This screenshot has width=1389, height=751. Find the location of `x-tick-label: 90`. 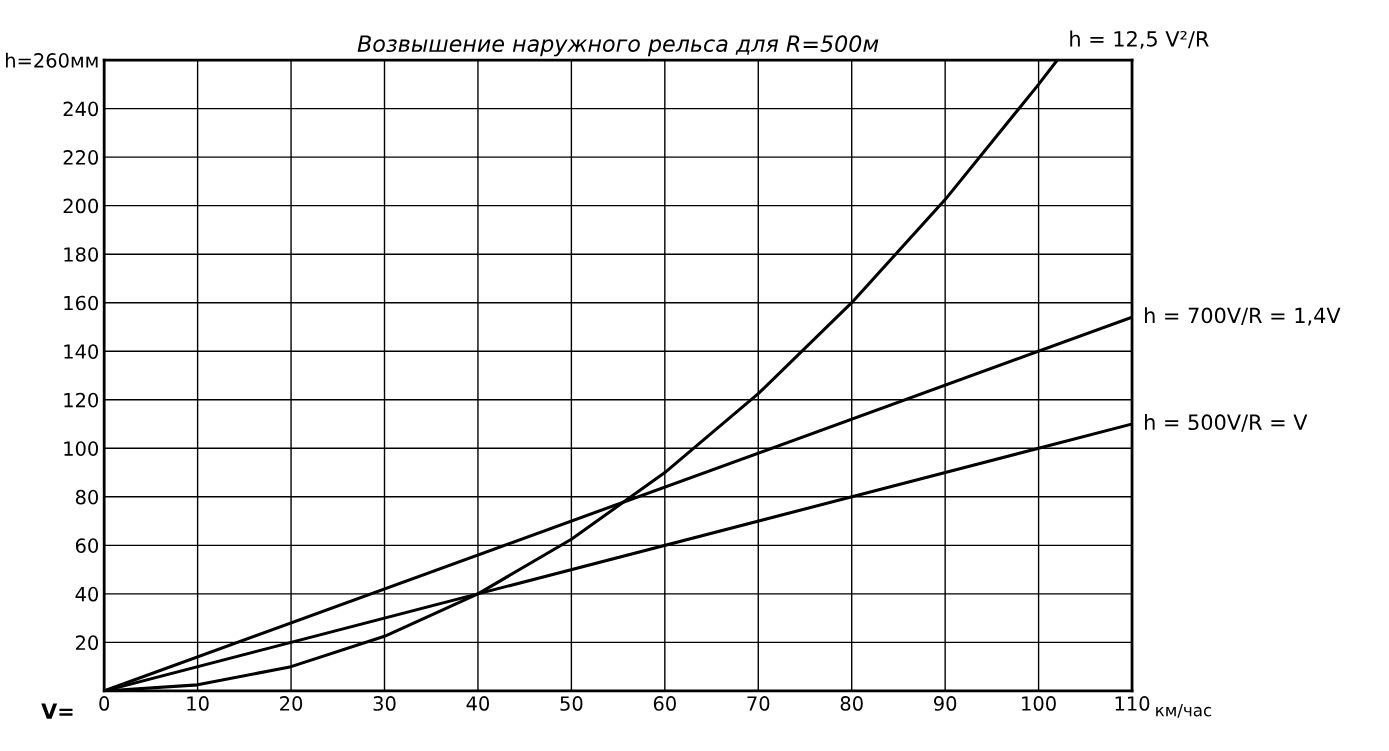

x-tick-label: 90 is located at coordinates (945, 703).